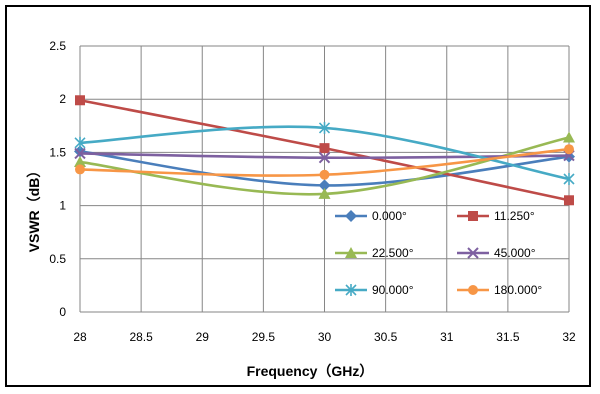 The width and height of the screenshot is (600, 394). What do you see at coordinates (514, 216) in the screenshot?
I see `legend-label: 11.250°` at bounding box center [514, 216].